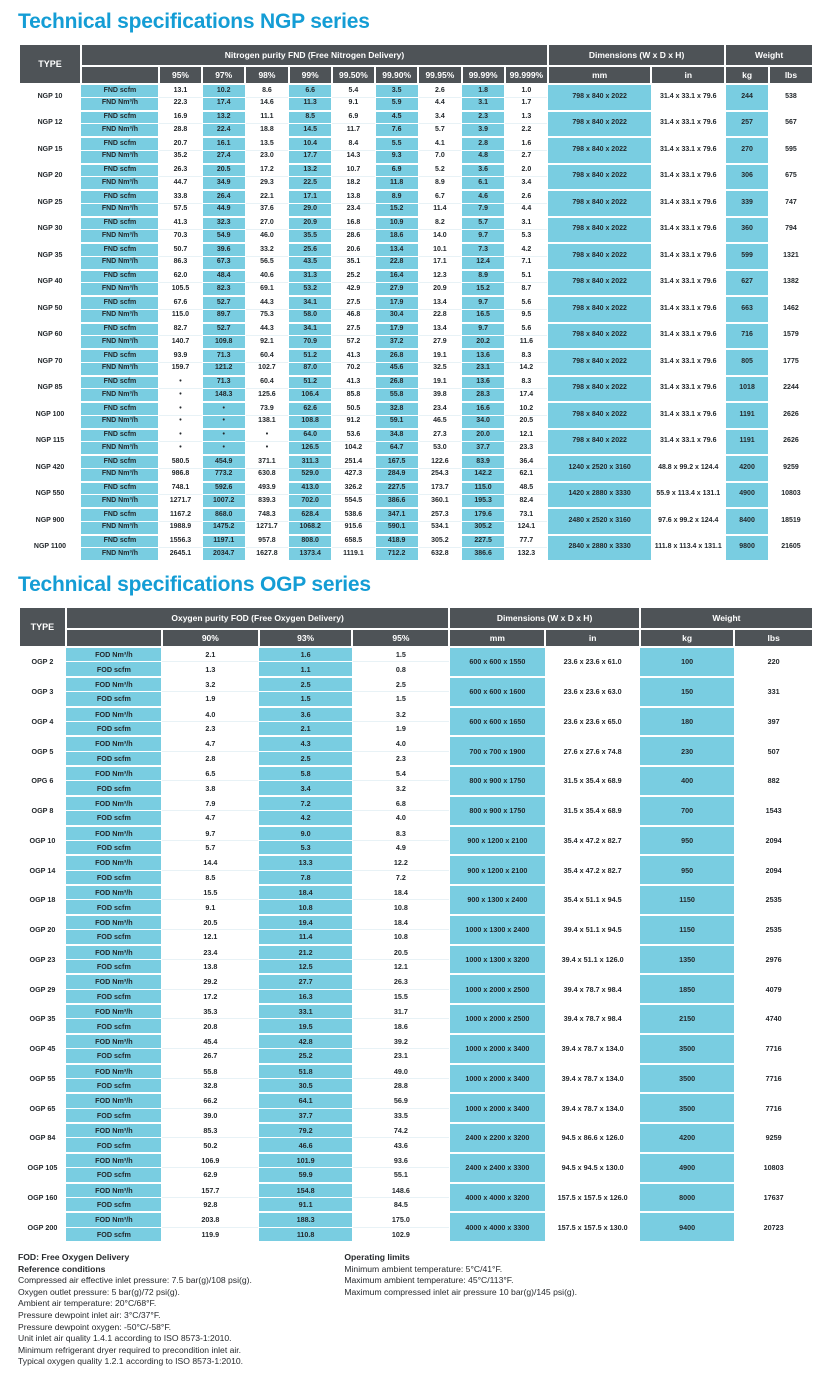 This screenshot has height=1394, width=832. Describe the element at coordinates (50, 123) in the screenshot. I see `row-type-label: NGP 12` at that location.